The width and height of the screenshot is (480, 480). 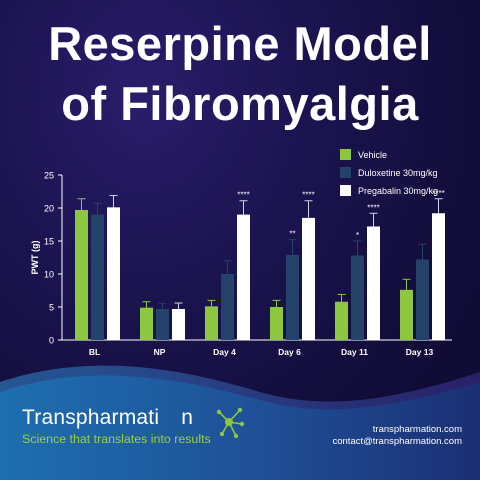 I want to click on email-link: contact@transpharmation.com, so click(x=397, y=441).